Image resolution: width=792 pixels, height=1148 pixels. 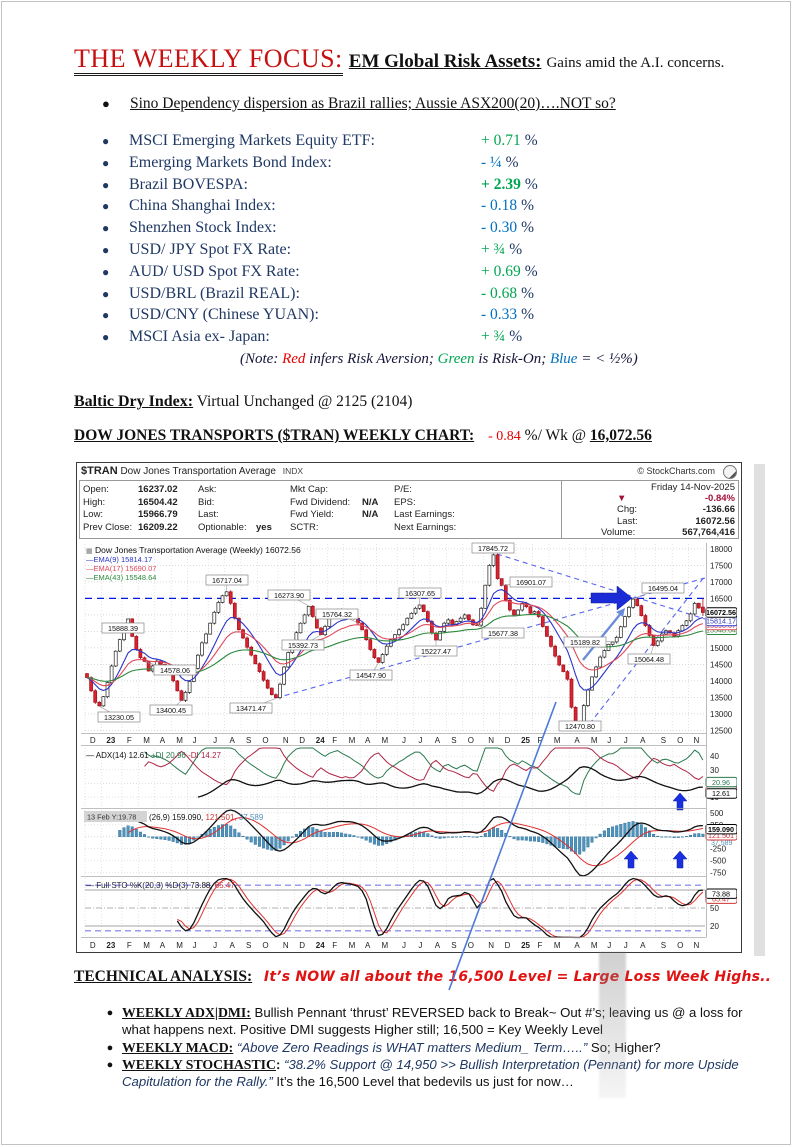 What do you see at coordinates (303, 645) in the screenshot?
I see `svg-text: 15392.73` at bounding box center [303, 645].